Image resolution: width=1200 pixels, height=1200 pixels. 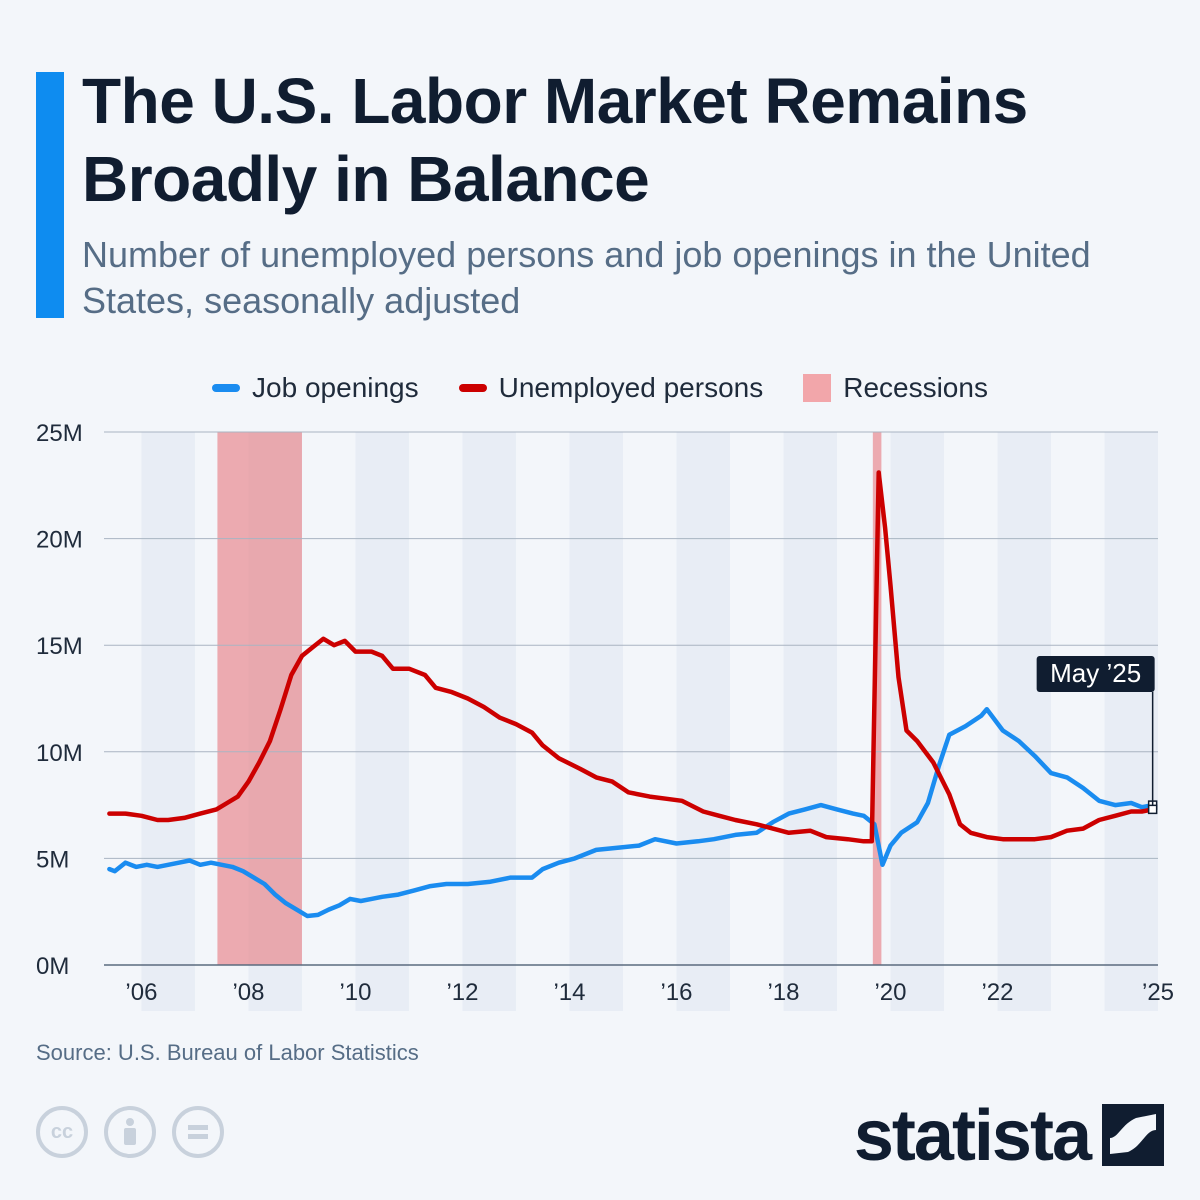 I want to click on statista-logo: statista, so click(x=972, y=1136).